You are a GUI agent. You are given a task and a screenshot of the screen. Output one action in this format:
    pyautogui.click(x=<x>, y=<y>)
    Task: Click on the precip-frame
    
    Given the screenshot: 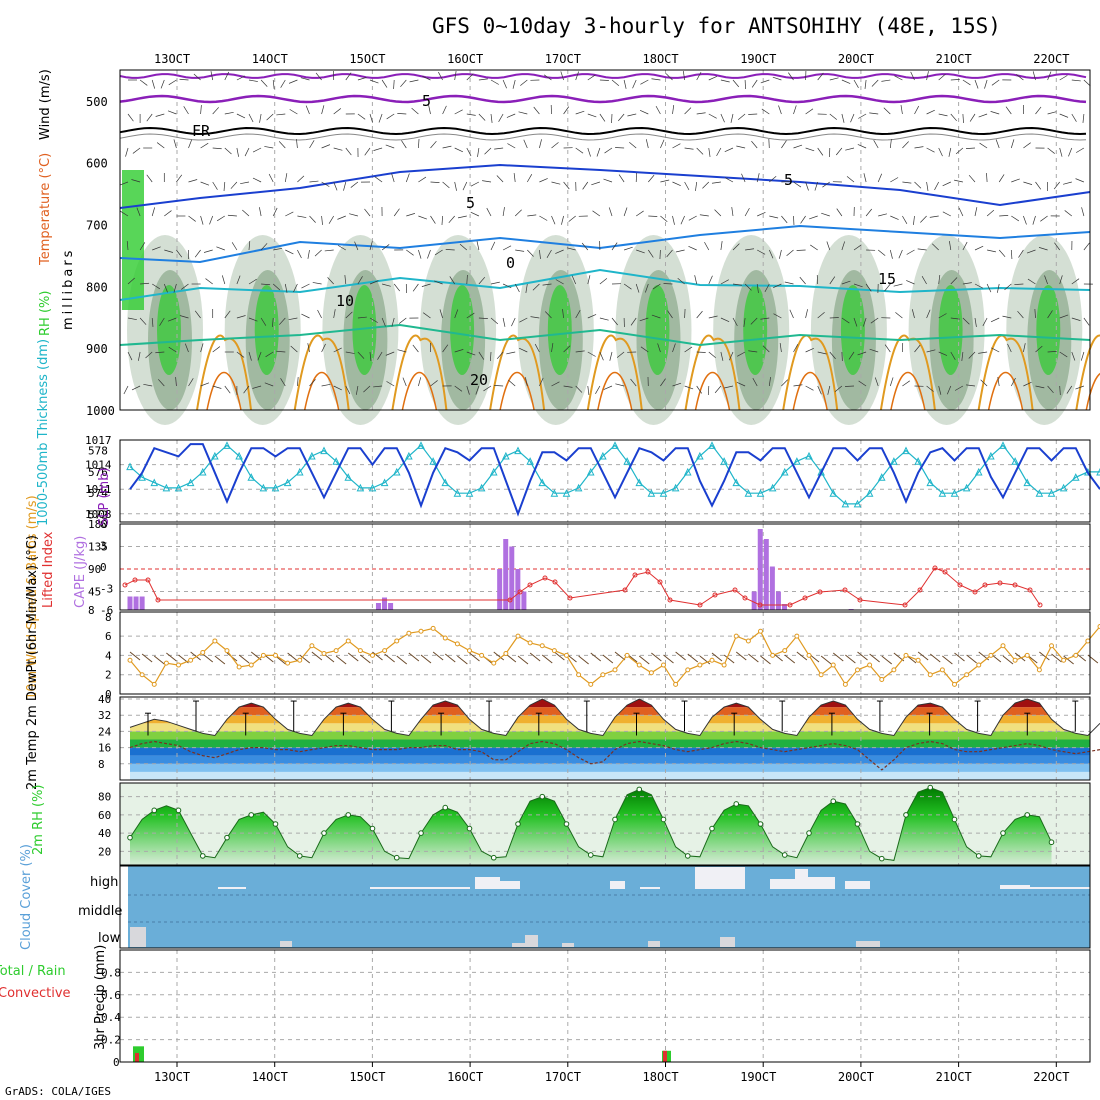 What is the action you would take?
    pyautogui.click(x=605, y=1006)
    